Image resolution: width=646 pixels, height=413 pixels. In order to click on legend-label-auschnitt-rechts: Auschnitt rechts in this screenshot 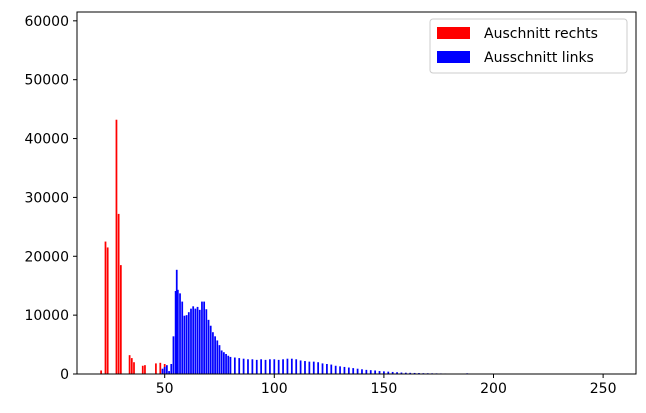, I will do `click(541, 34)`.